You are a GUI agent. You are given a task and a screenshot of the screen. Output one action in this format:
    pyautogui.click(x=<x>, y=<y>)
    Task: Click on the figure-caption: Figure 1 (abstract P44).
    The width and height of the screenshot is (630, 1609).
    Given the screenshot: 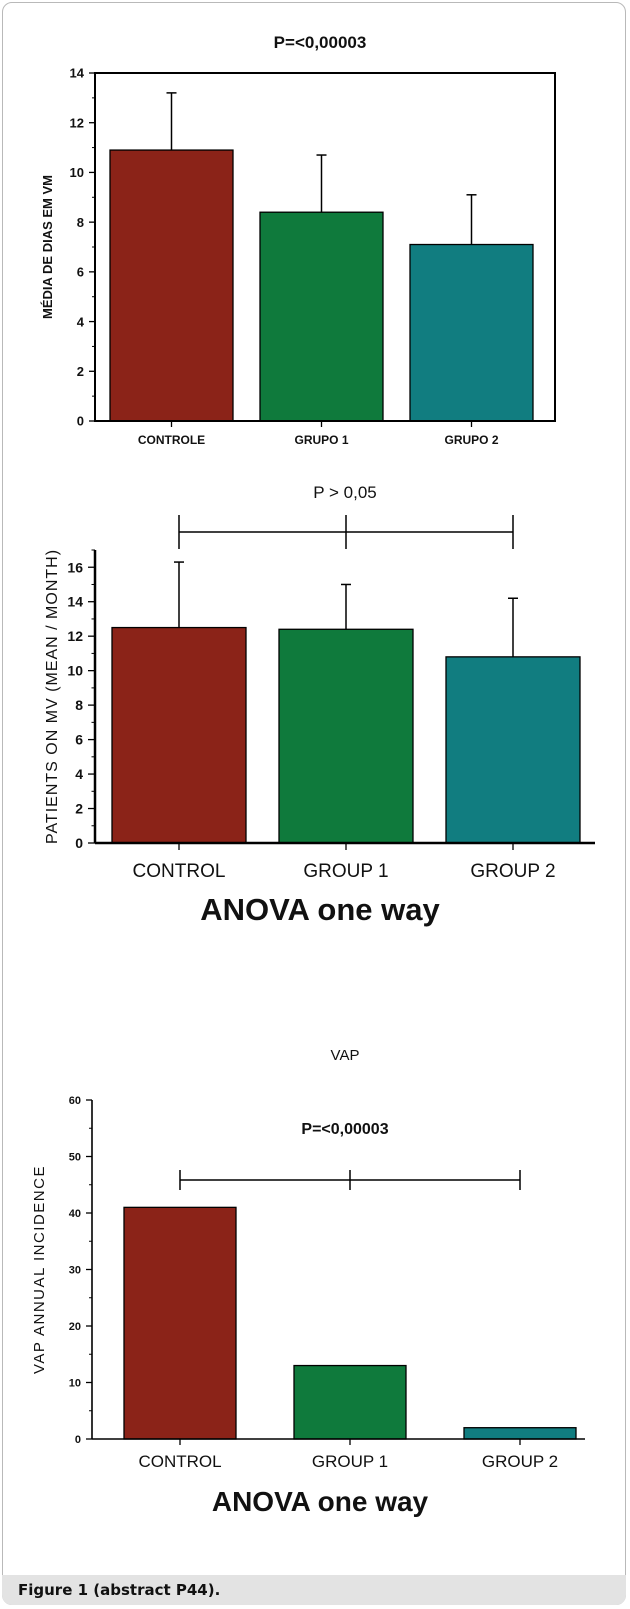 What is the action you would take?
    pyautogui.click(x=119, y=1590)
    